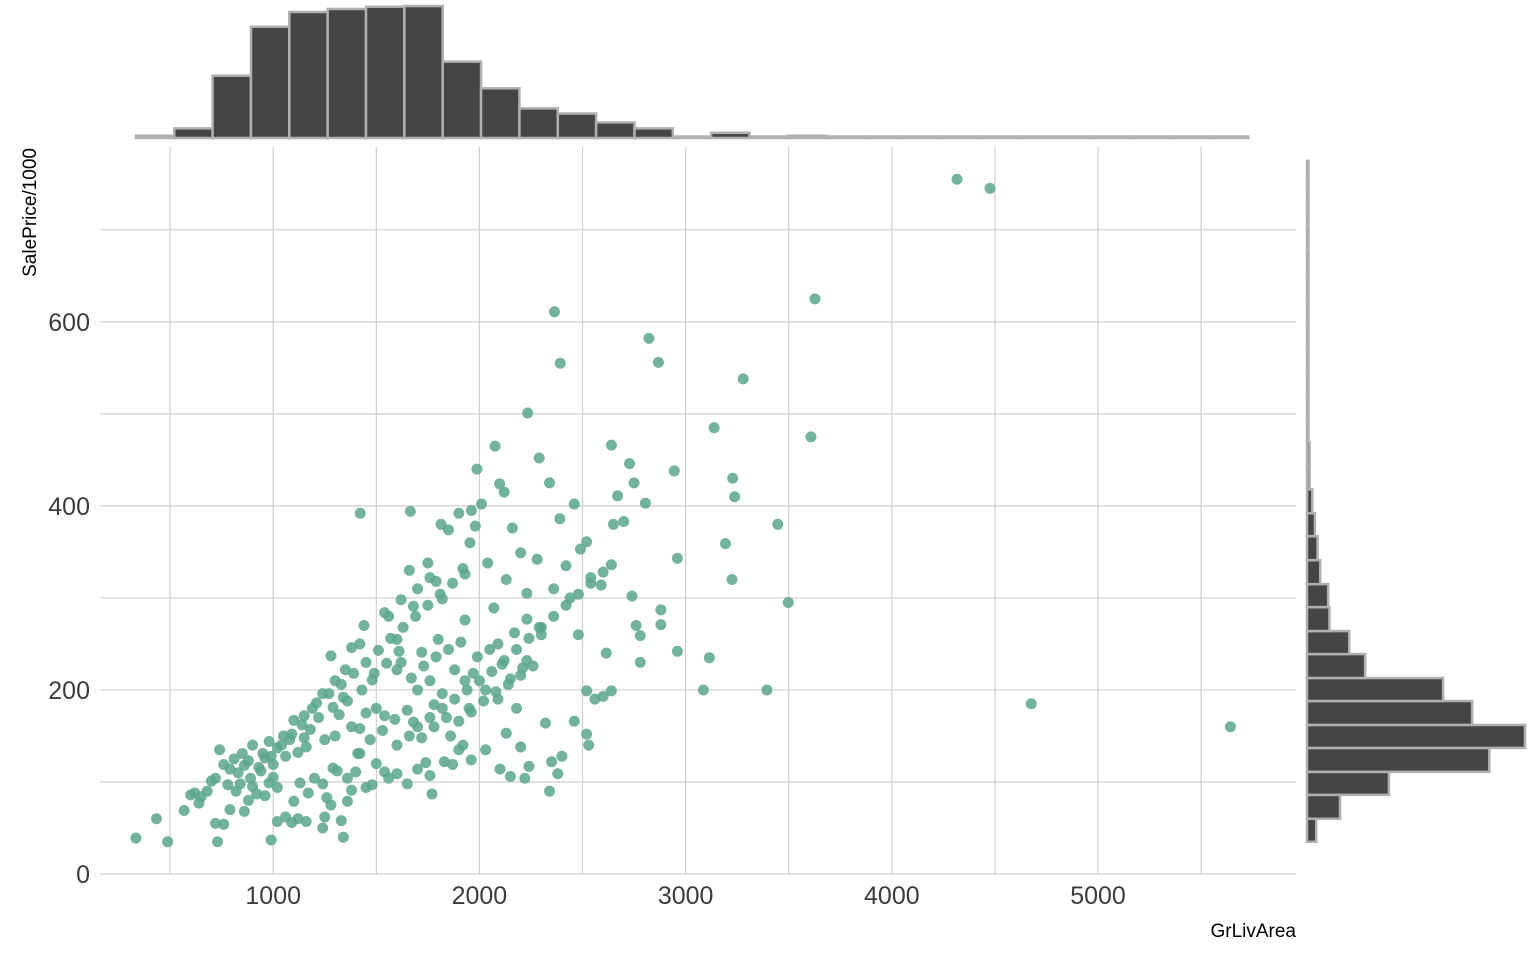  Describe the element at coordinates (273, 896) in the screenshot. I see `x-tick-label: 1000` at that location.